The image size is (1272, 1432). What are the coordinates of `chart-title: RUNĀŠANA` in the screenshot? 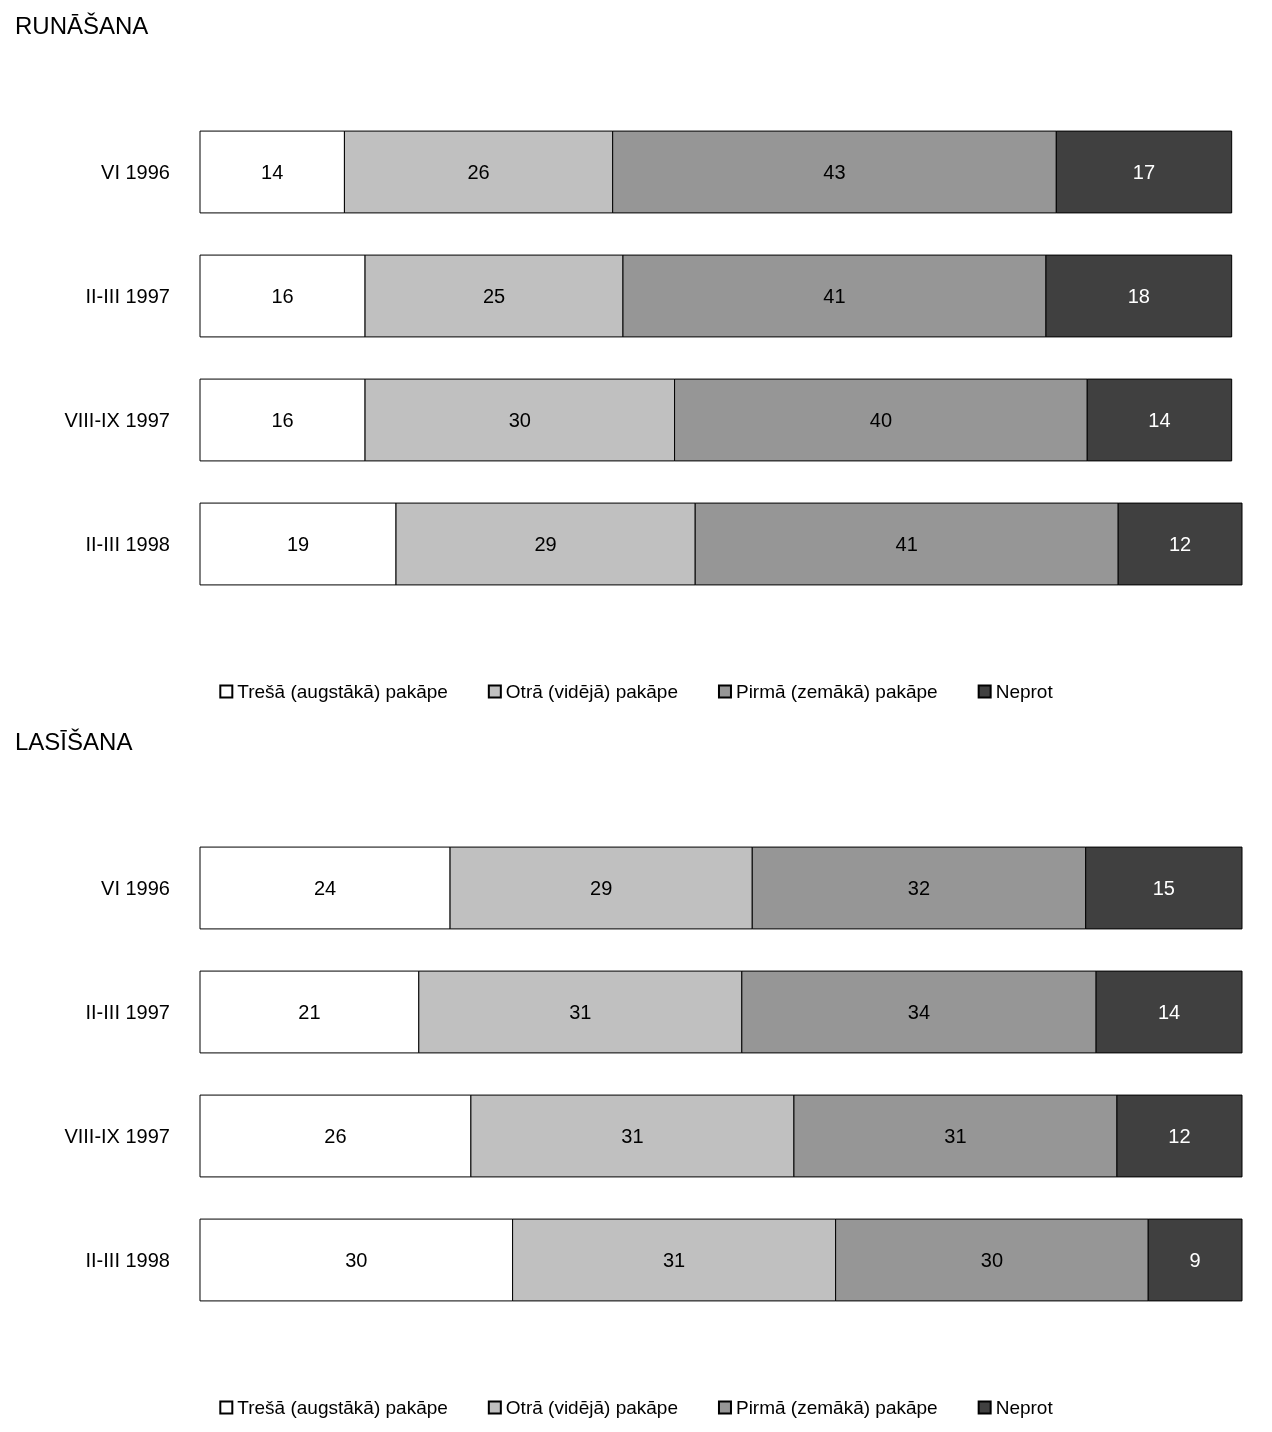 It's located at (82, 25).